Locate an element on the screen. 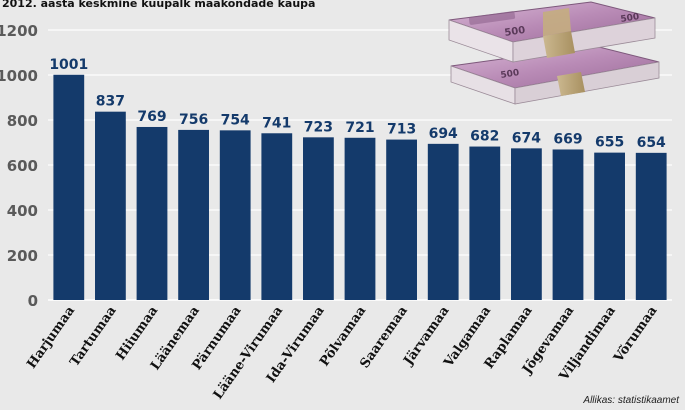 Image resolution: width=685 pixels, height=410 pixels. bar-value-label: 654 is located at coordinates (651, 143).